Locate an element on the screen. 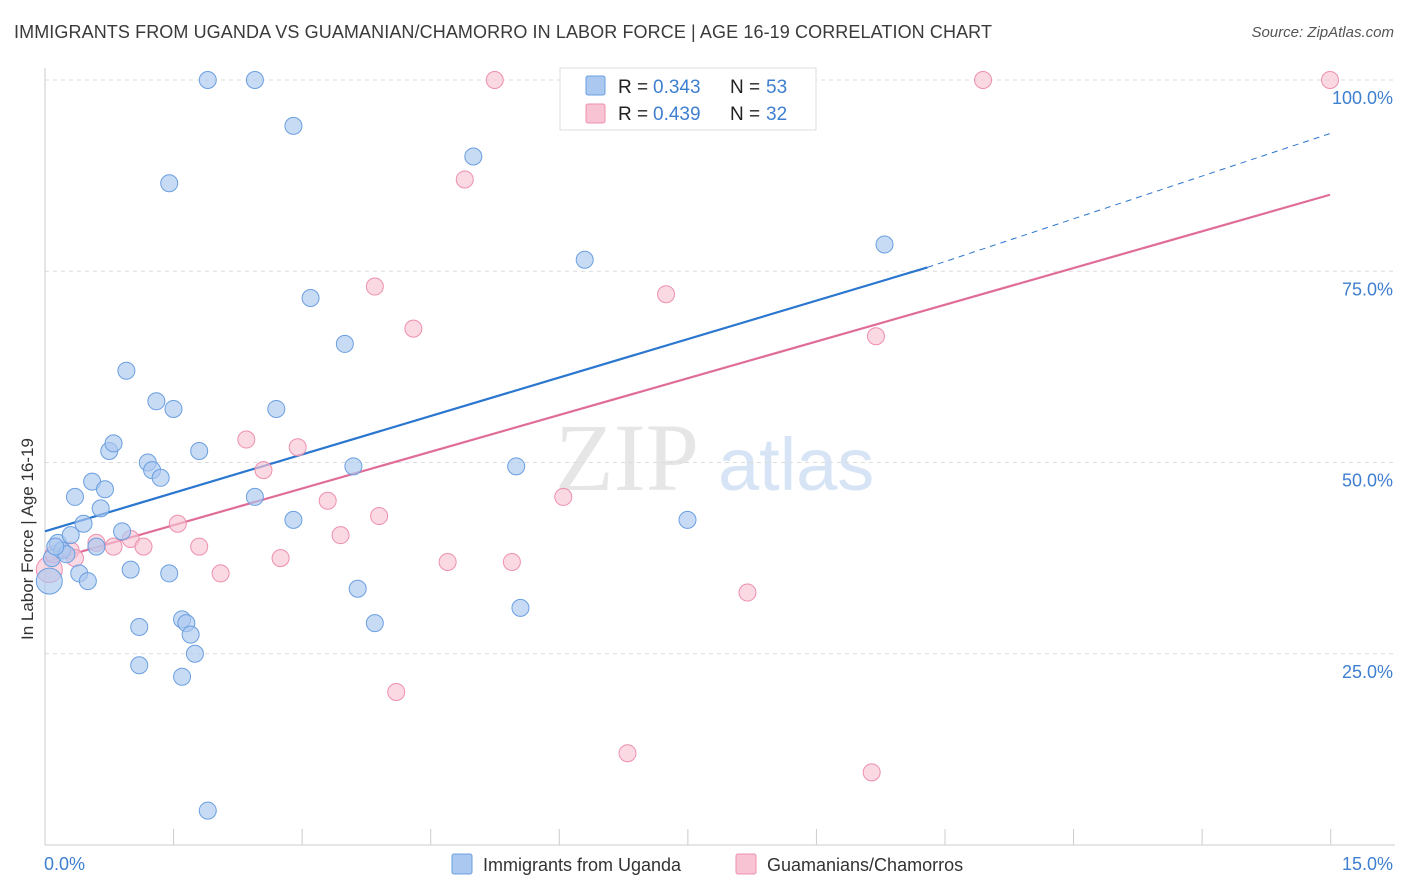  legend-r-value-guam: 0.439 is located at coordinates (677, 114).